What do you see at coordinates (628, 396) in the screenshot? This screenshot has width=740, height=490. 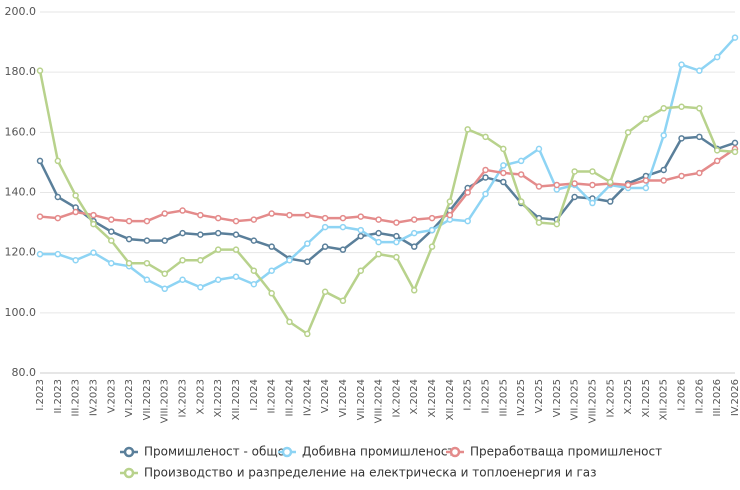 I see `x-tick-label: X.2025` at bounding box center [628, 396].